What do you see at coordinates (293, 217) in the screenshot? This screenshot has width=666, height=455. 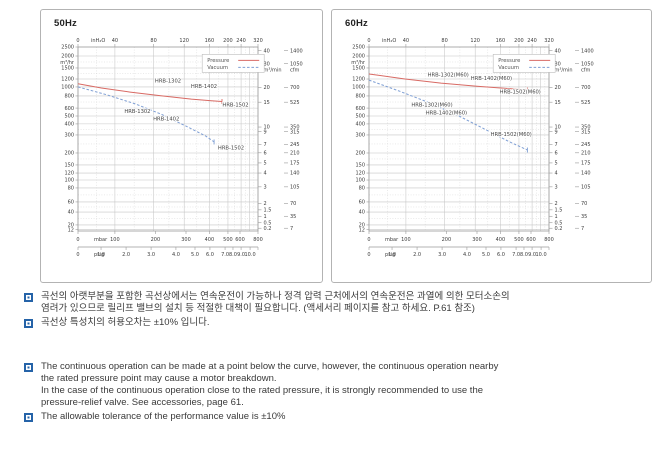 I see `axis-tick-label: 35` at bounding box center [293, 217].